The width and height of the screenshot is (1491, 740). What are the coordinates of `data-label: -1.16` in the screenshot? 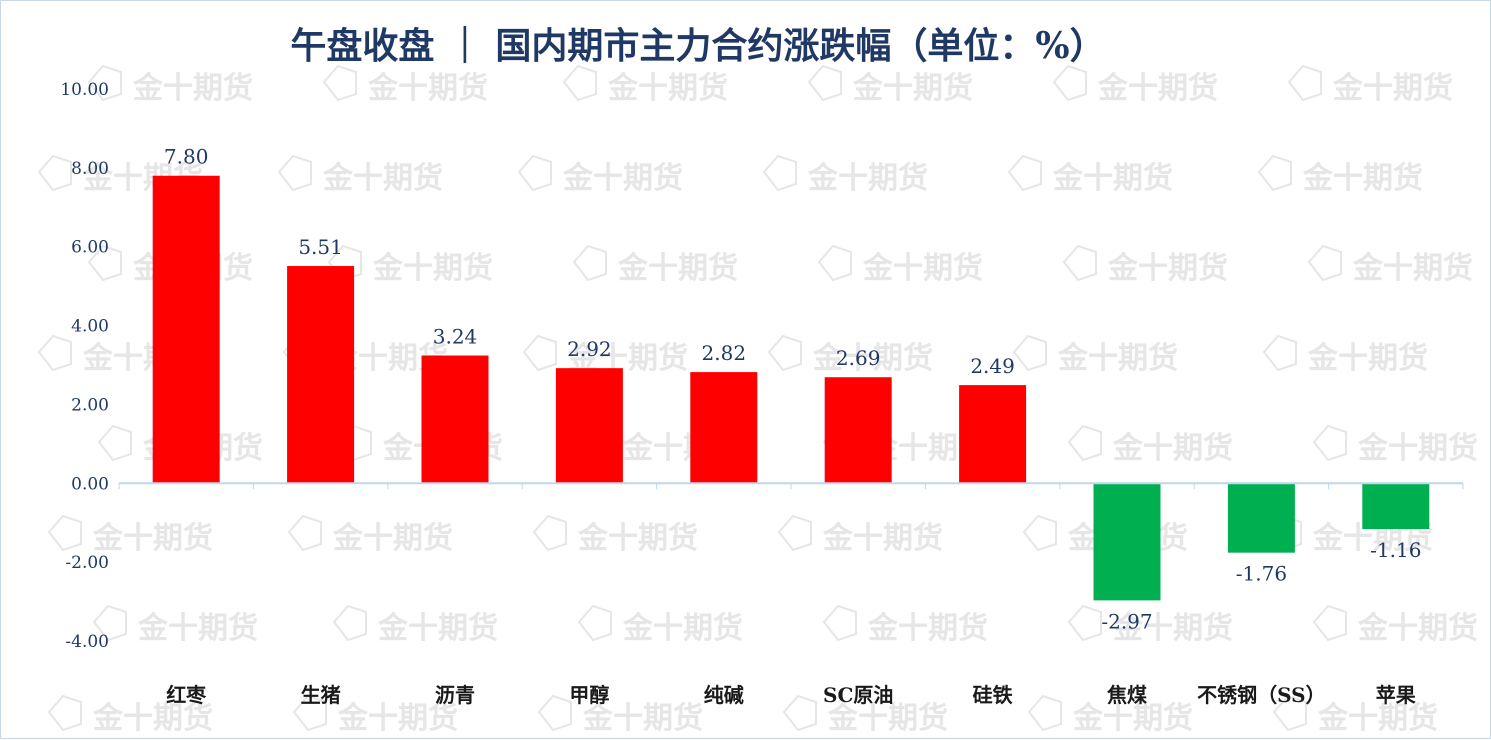 It's located at (1395, 550).